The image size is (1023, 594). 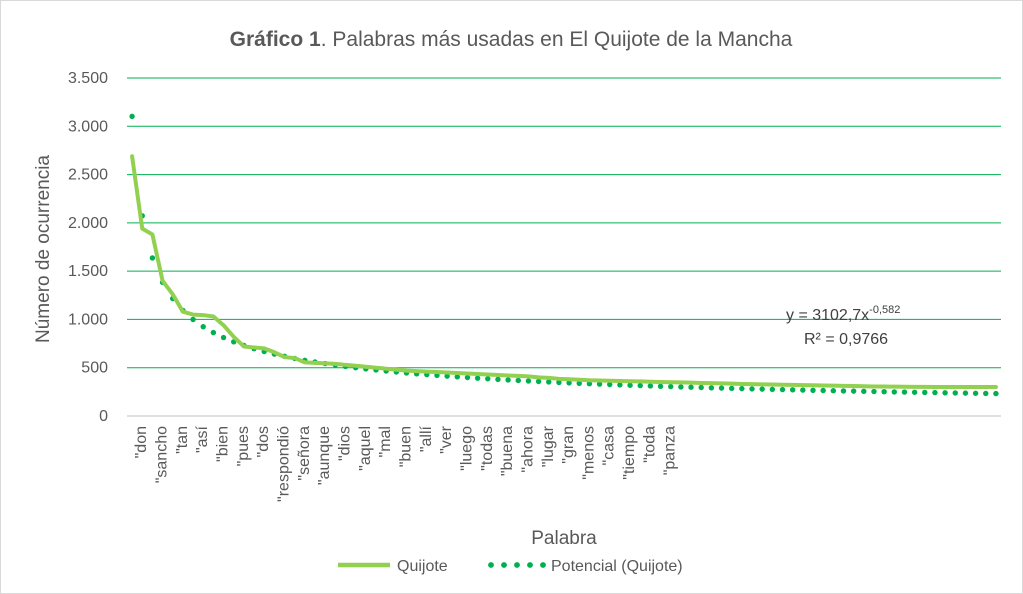 What do you see at coordinates (617, 566) in the screenshot?
I see `legend-label-potencial: Potencial (Quijote)` at bounding box center [617, 566].